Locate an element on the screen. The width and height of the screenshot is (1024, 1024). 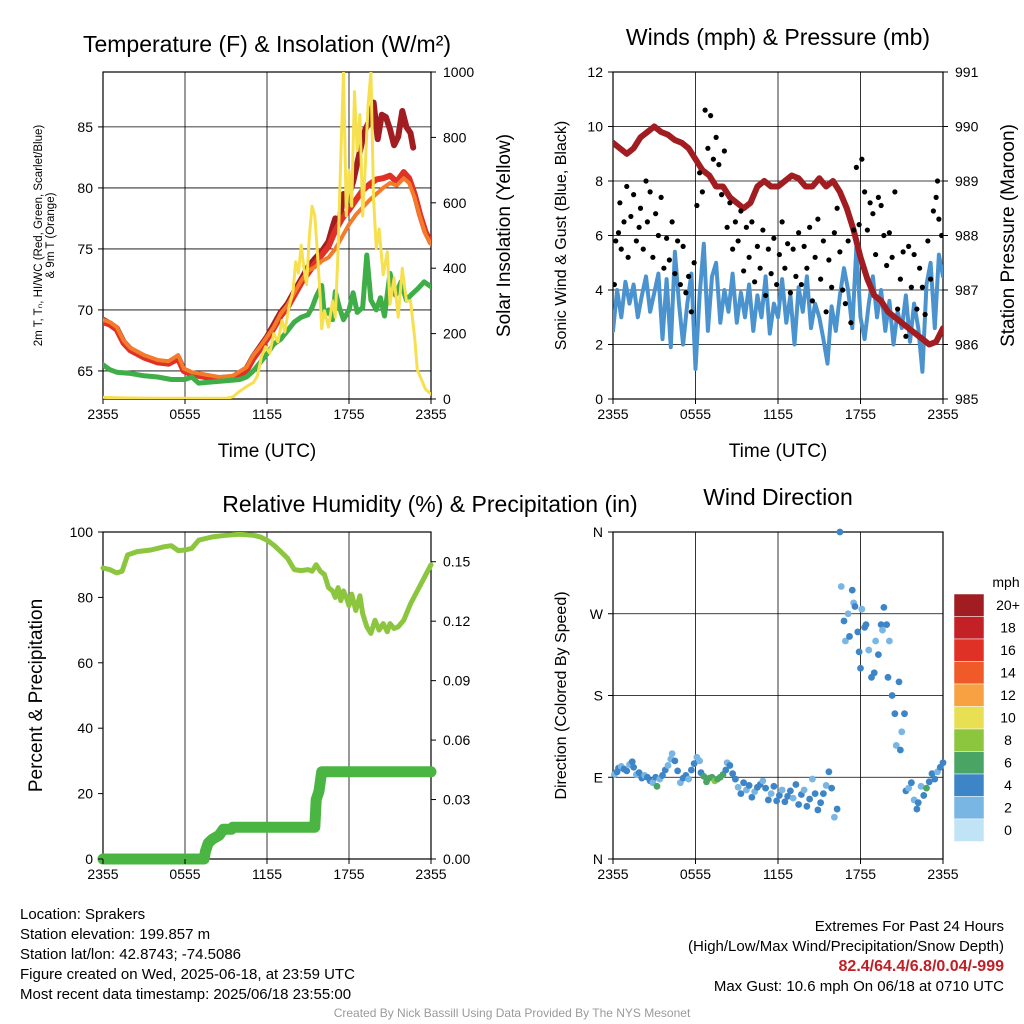
y2-tick-label: 985 is located at coordinates (967, 399).